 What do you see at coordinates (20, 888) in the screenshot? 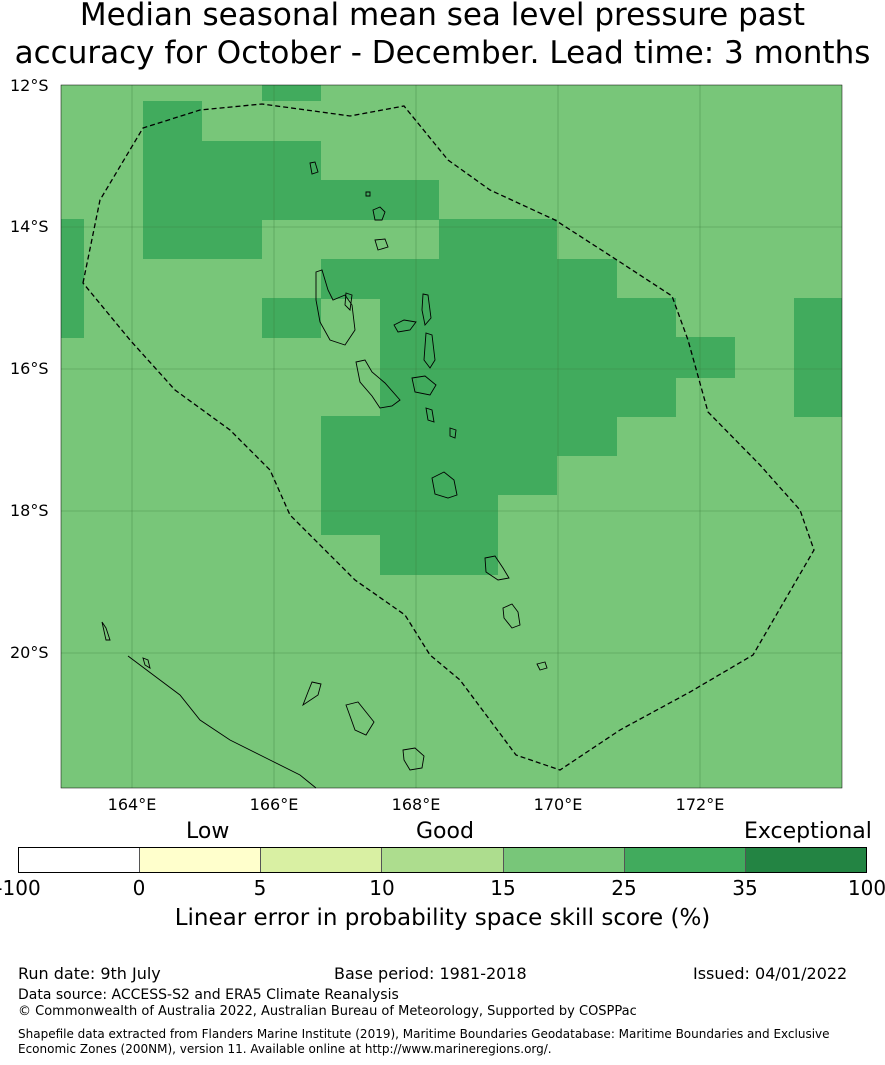
I see `colorbar-tick: -100` at bounding box center [20, 888].